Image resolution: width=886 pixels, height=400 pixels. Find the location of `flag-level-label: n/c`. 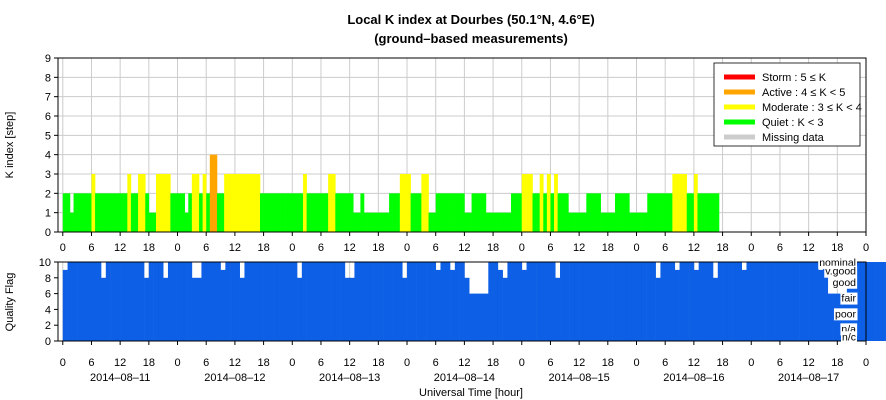

flag-level-label: n/c is located at coordinates (849, 337).